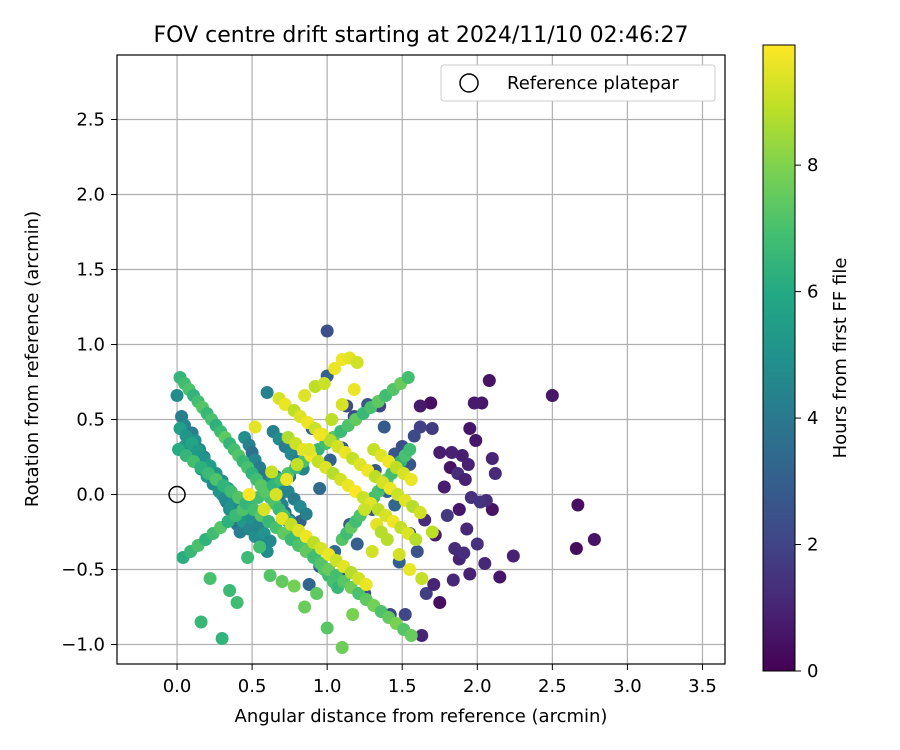  Describe the element at coordinates (83, 645) in the screenshot. I see `y-tick-label: −1.0` at that location.